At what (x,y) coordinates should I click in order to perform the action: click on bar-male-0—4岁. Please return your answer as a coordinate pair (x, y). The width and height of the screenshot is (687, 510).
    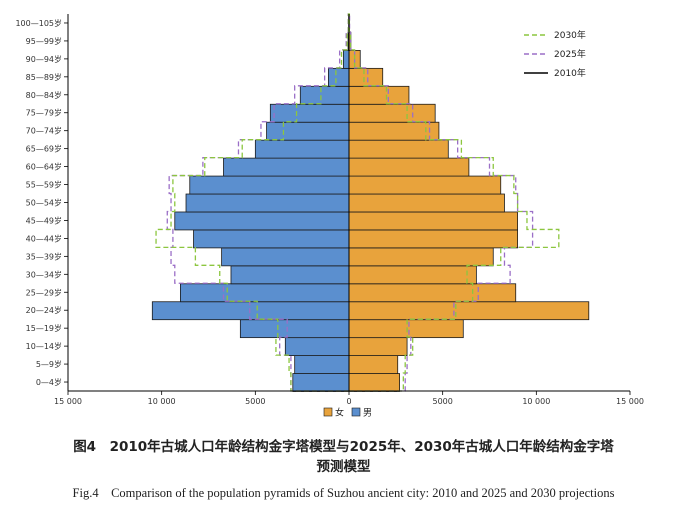
    Looking at the image, I should click on (321, 382).